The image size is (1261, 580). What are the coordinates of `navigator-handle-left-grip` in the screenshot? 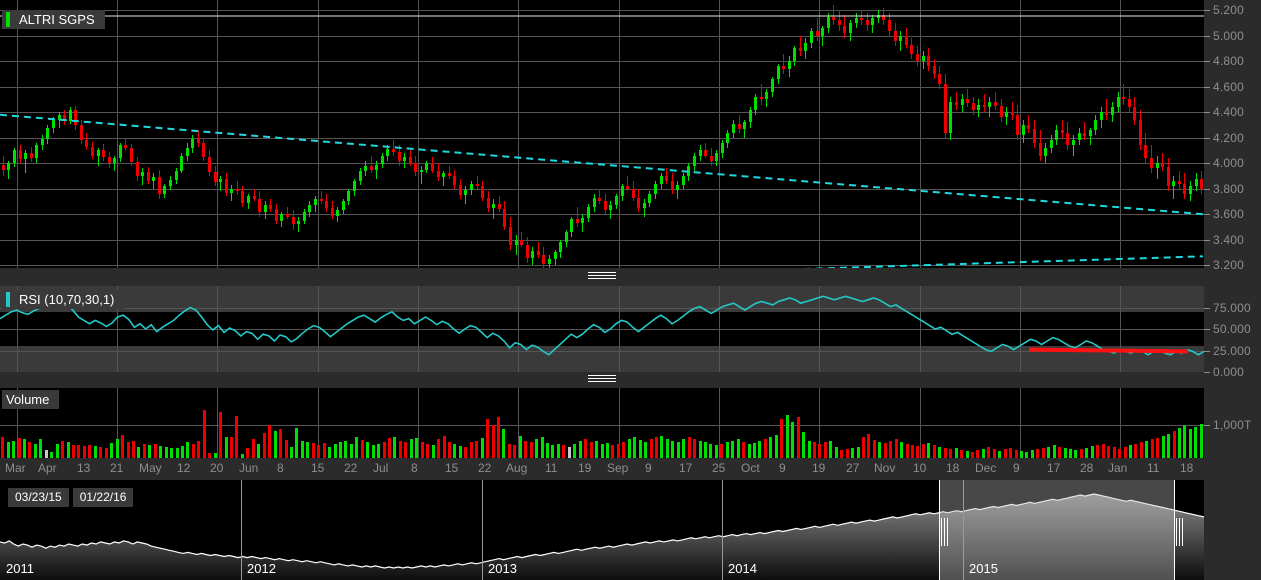 It's located at (945, 532).